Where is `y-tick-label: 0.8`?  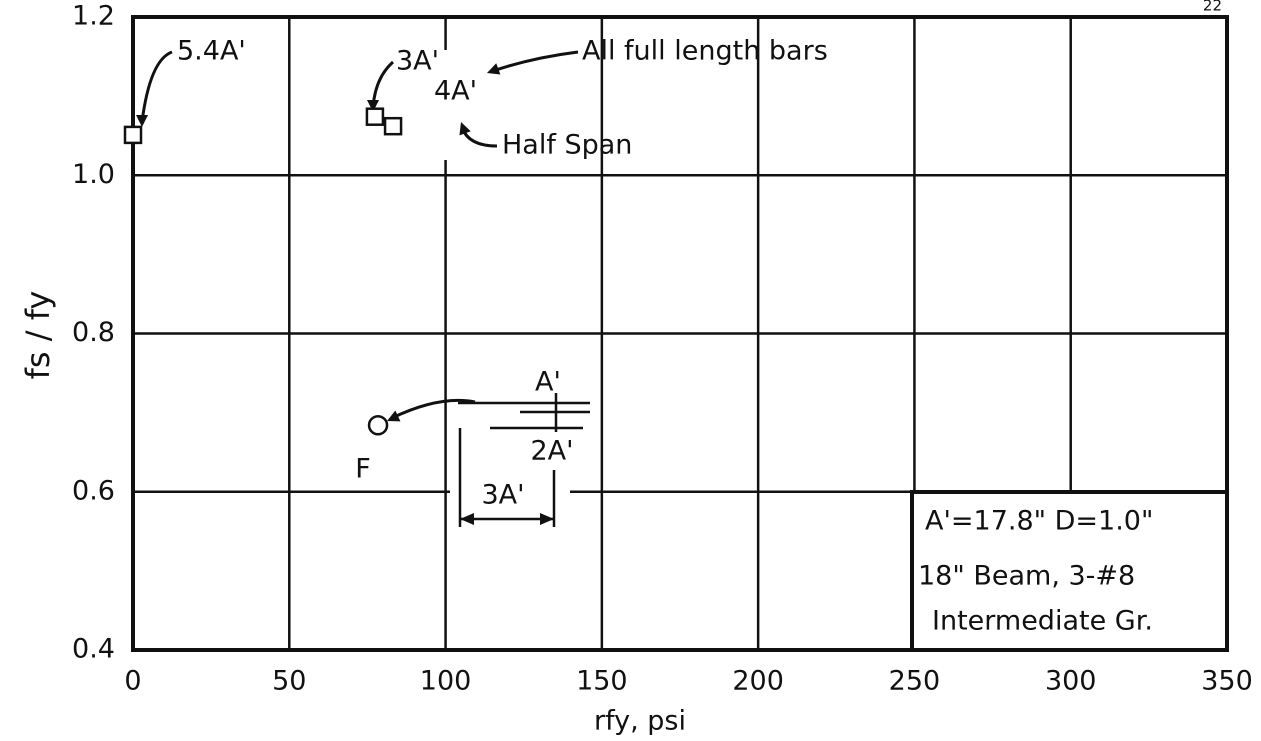 y-tick-label: 0.8 is located at coordinates (93, 332).